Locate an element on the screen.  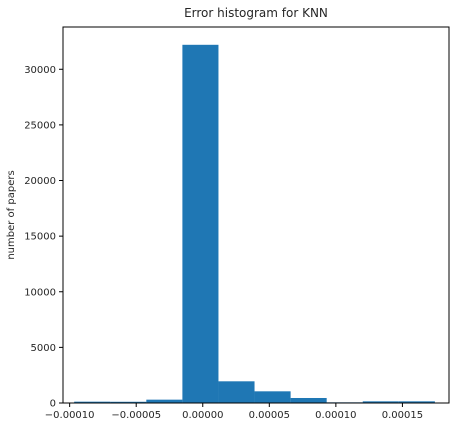
x-tick-label-2: −0.00005 is located at coordinates (136, 415).